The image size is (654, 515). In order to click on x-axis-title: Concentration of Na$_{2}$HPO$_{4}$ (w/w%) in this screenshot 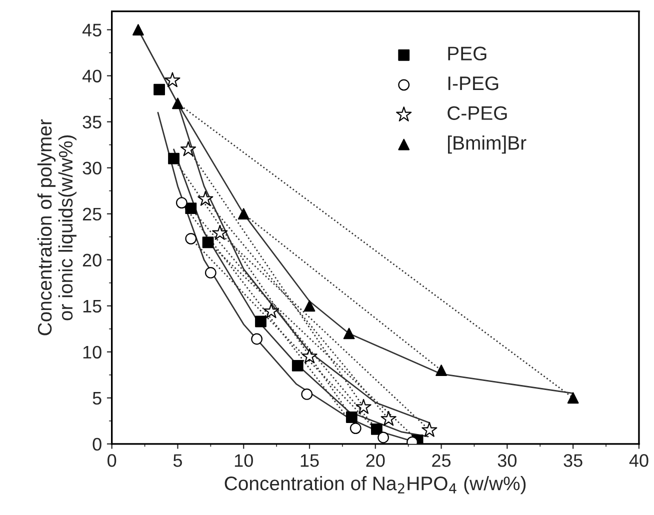, I will do `click(375, 485)`.